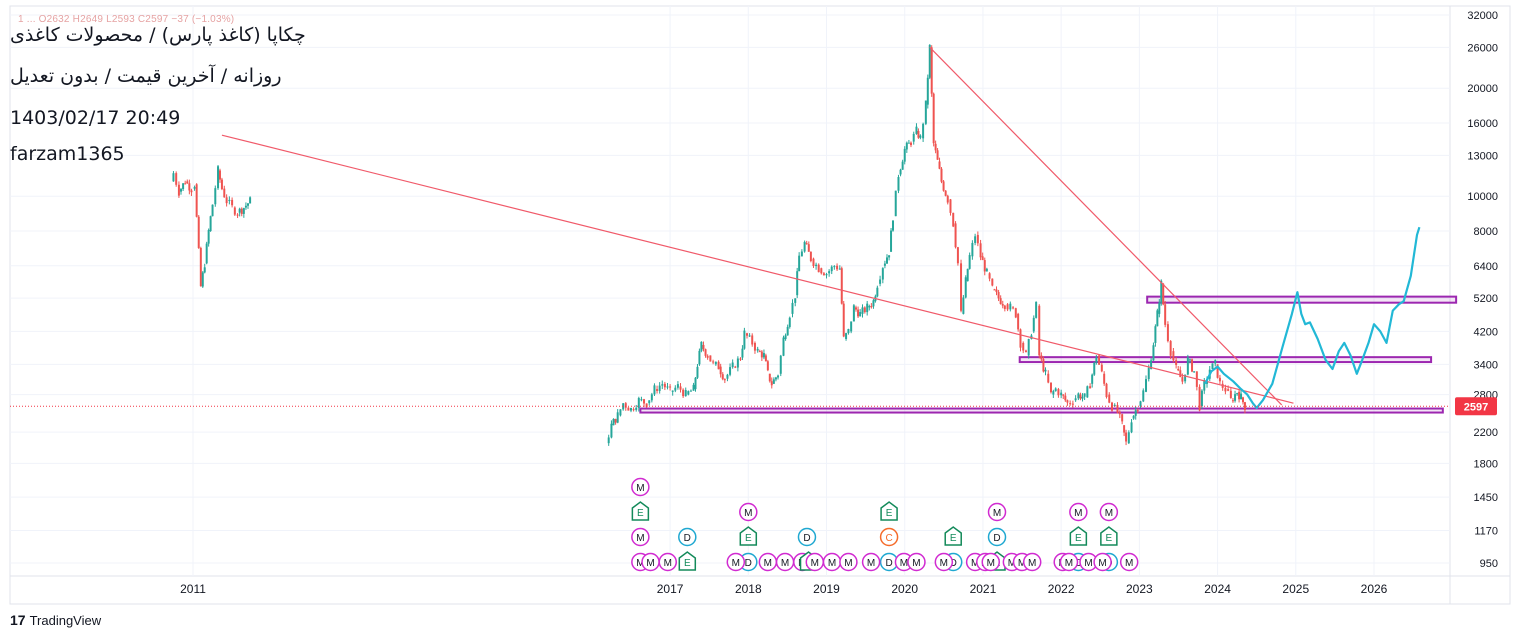 Image resolution: width=1520 pixels, height=638 pixels. What do you see at coordinates (1482, 197) in the screenshot?
I see `price-tick-label: 10000` at bounding box center [1482, 197].